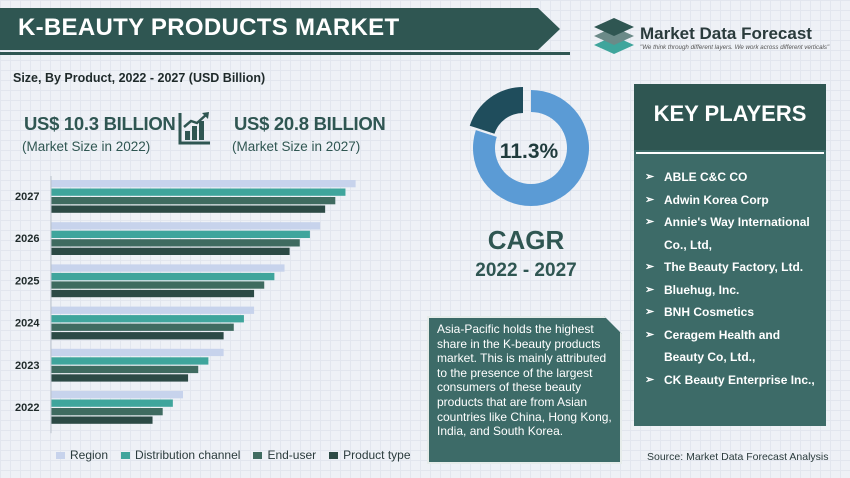 The image size is (850, 478). I want to click on bar-2022-distribution-channel, so click(112, 403).